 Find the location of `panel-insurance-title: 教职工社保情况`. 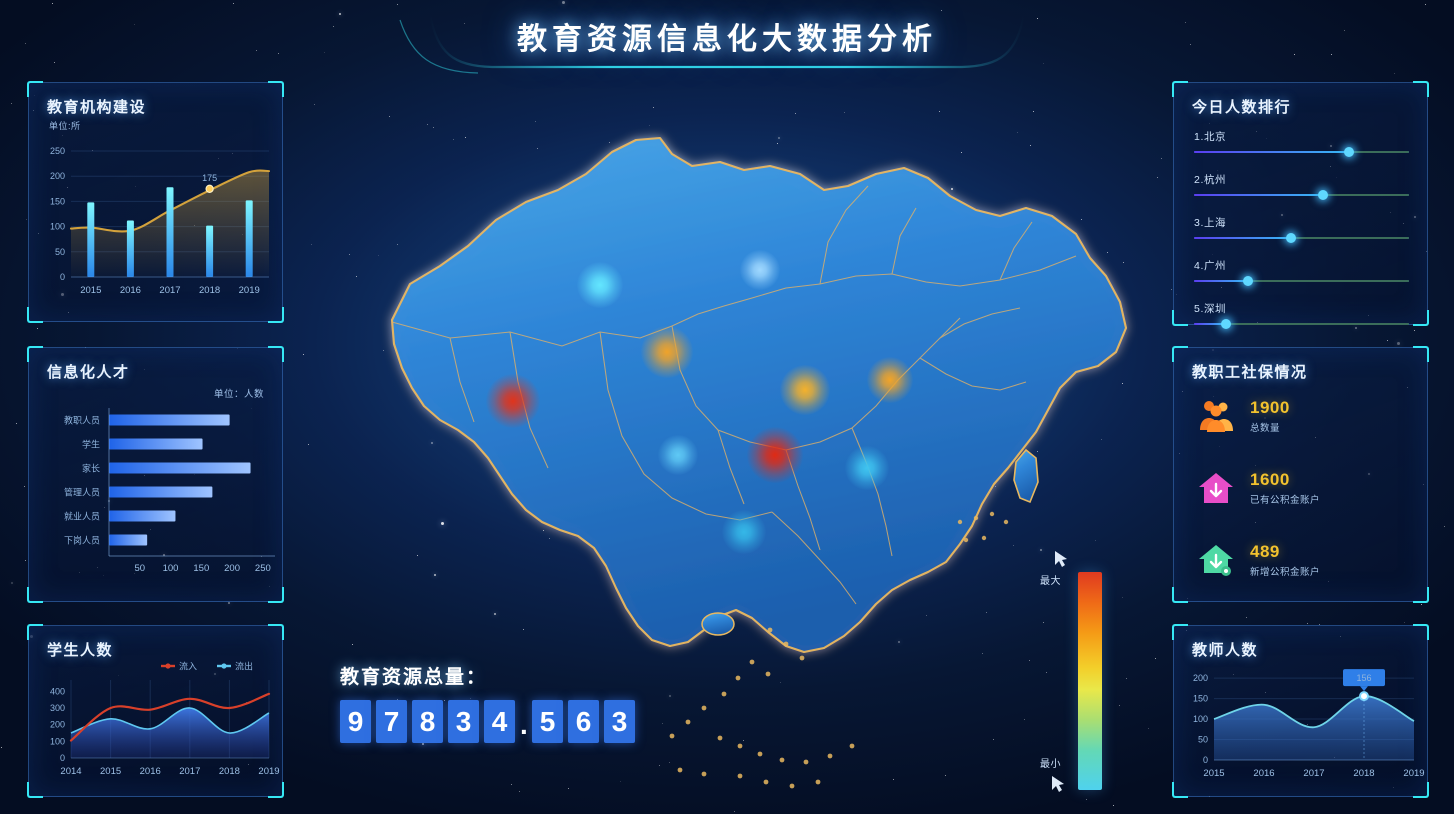

panel-insurance-title: 教职工社保情况 is located at coordinates (1250, 372).